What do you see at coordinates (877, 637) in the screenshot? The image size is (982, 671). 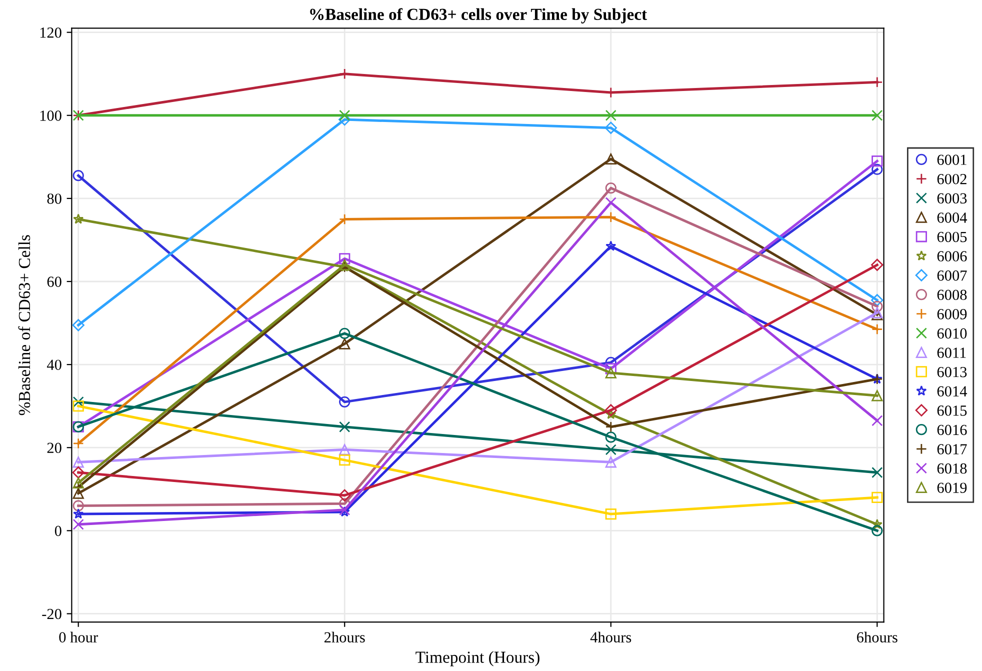 I see `x-tick-label: 6hours` at bounding box center [877, 637].